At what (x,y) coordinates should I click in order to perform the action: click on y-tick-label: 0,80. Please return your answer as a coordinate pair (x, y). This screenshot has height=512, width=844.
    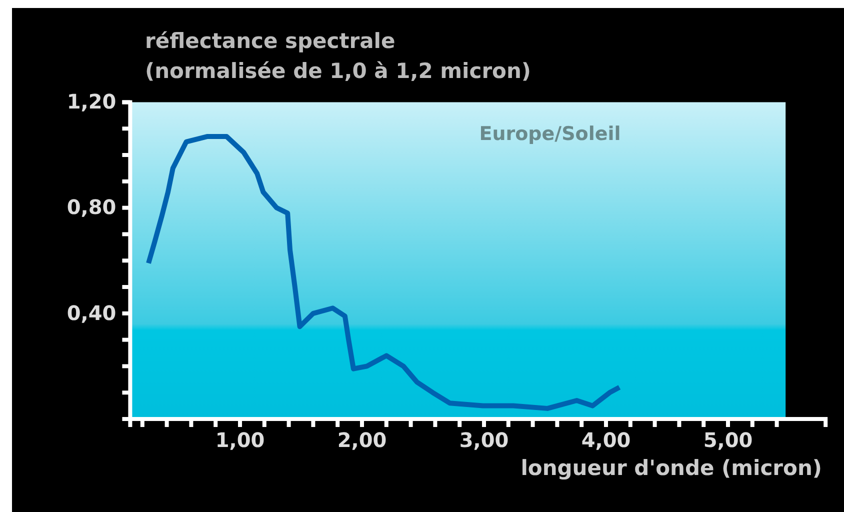
    Looking at the image, I should click on (91, 207).